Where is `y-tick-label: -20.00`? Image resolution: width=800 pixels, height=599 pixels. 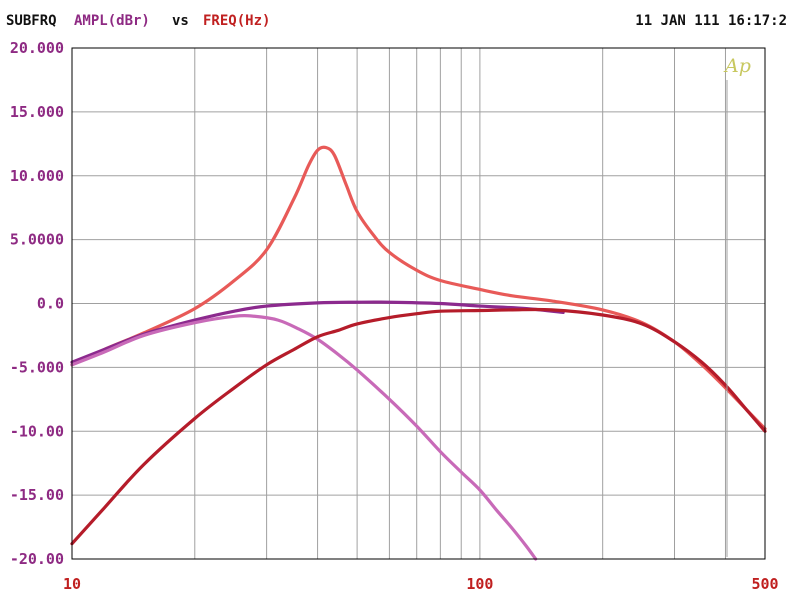 y-tick-label: -20.00 is located at coordinates (37, 559).